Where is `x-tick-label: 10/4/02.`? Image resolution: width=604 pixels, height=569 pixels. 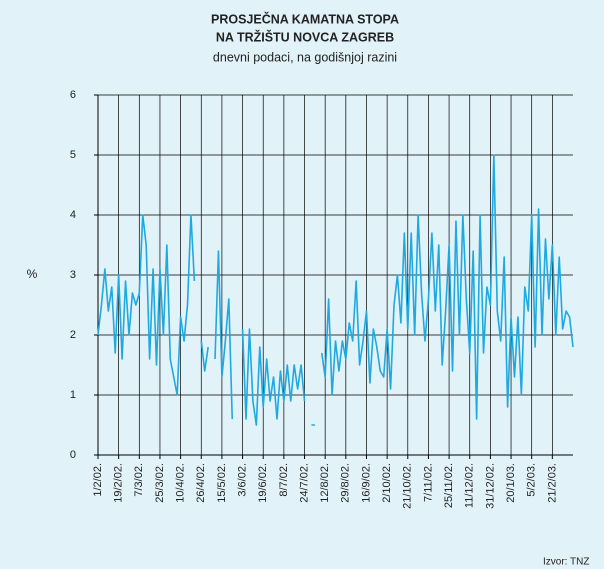 x-tick-label: 10/4/02. is located at coordinates (181, 483).